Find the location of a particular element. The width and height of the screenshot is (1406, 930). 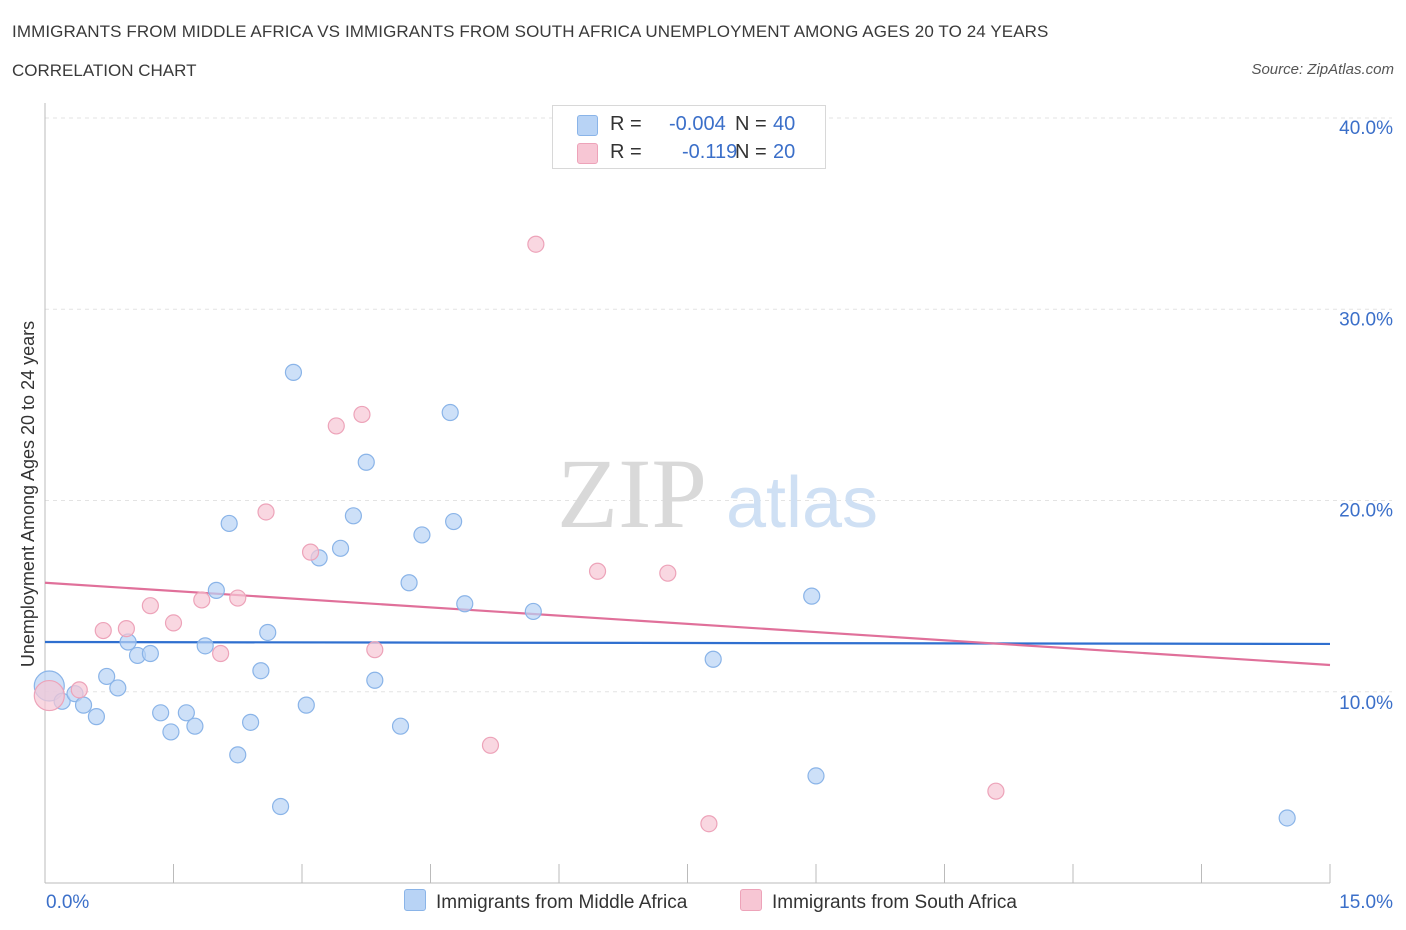

legend-n-value: 20 is located at coordinates (784, 152).